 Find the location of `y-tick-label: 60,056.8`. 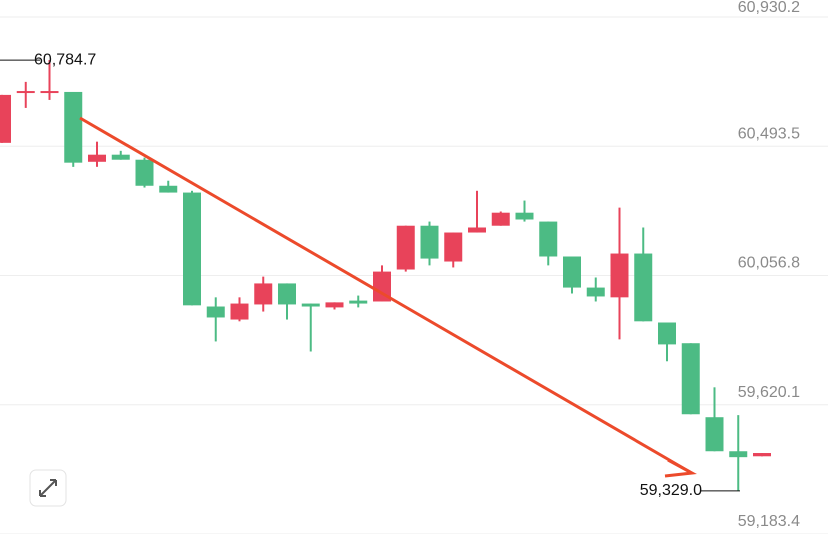

y-tick-label: 60,056.8 is located at coordinates (769, 263).